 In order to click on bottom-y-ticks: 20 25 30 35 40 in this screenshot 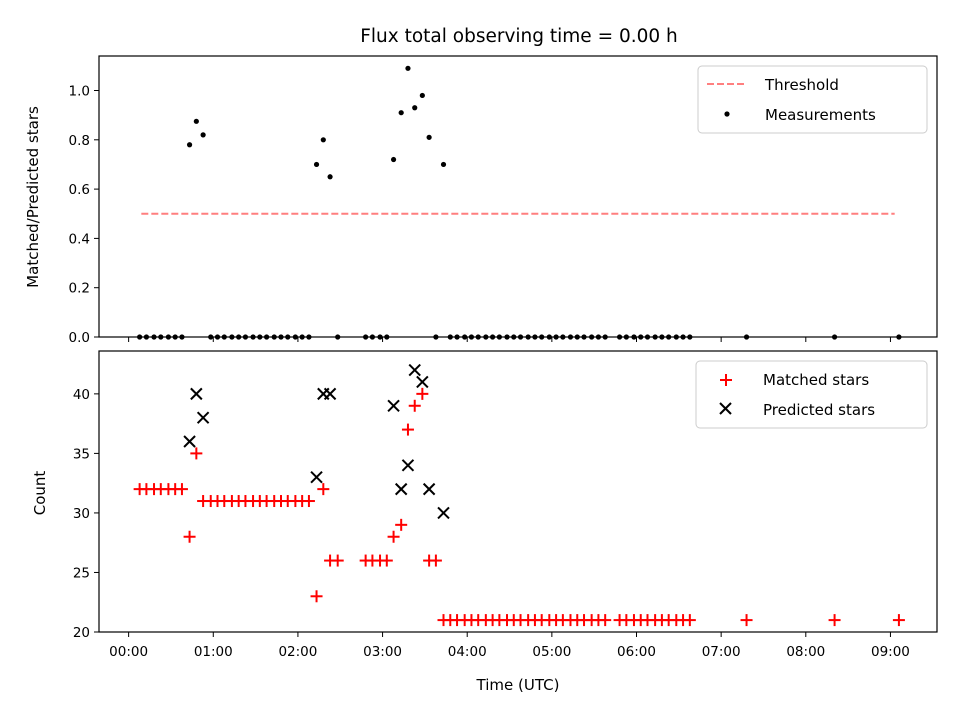, I will do `click(86, 514)`.